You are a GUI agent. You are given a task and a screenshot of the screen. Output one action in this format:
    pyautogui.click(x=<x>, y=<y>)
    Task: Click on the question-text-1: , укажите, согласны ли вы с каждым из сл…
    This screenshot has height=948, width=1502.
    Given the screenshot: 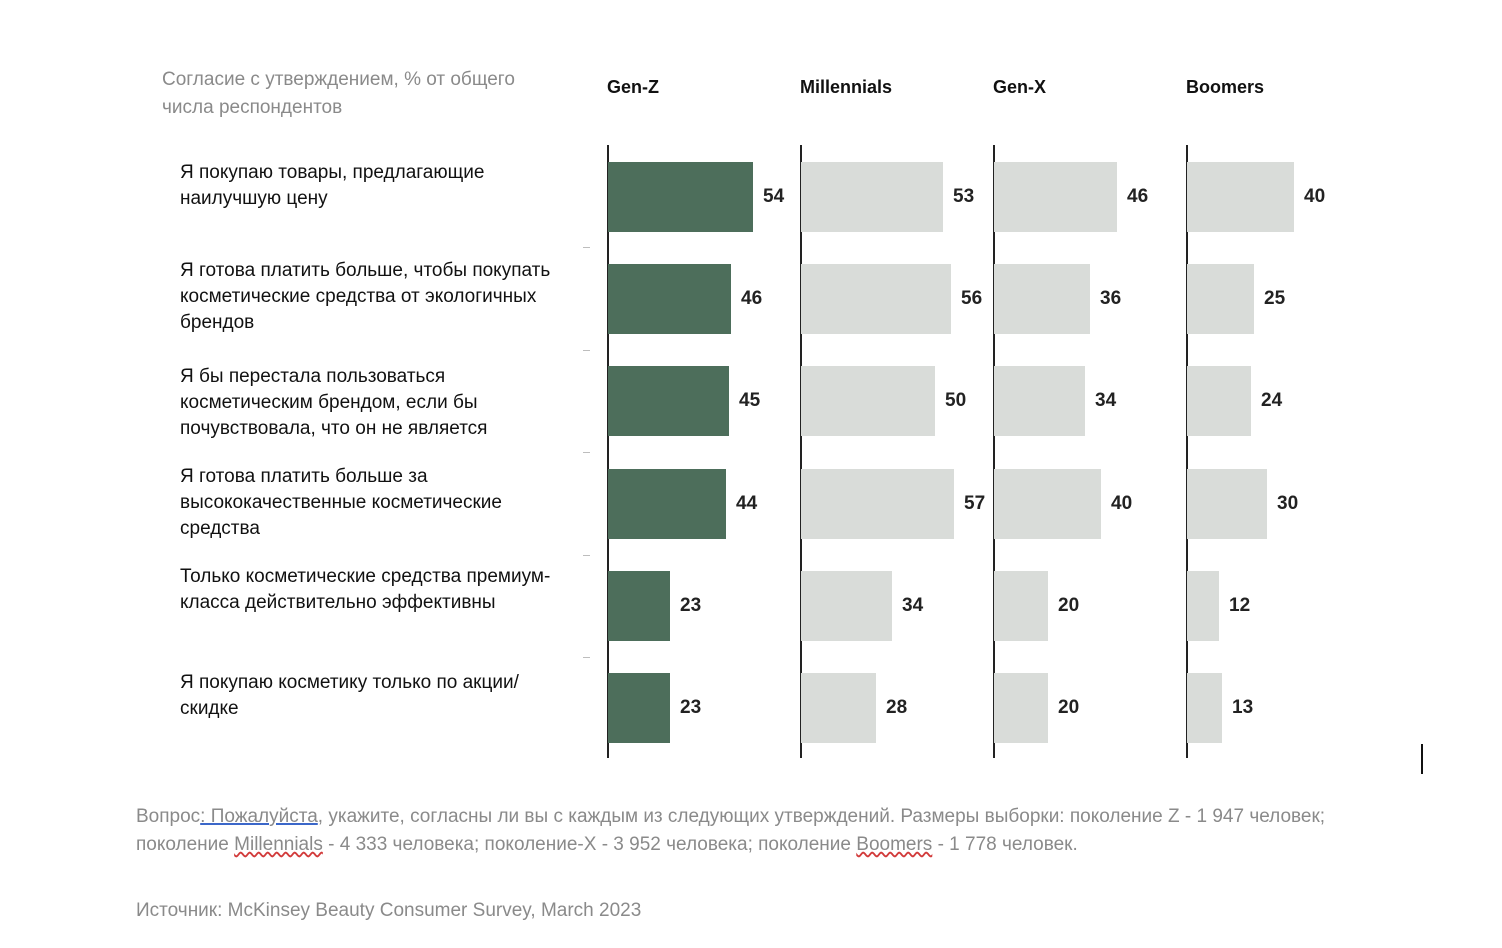 What is the action you would take?
    pyautogui.click(x=731, y=830)
    